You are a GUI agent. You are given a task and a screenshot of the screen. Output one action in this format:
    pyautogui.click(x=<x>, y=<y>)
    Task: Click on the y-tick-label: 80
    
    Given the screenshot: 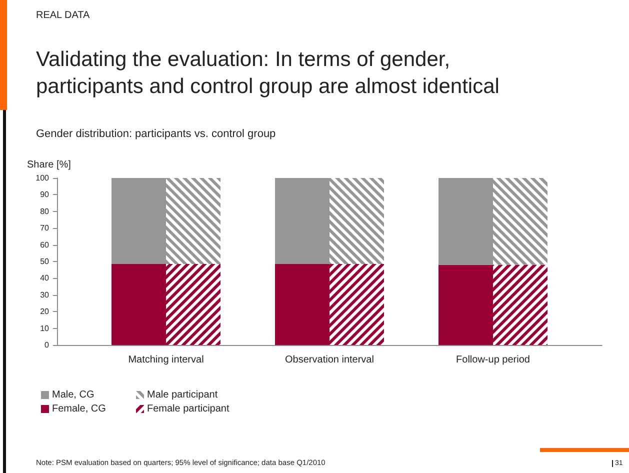 What is the action you would take?
    pyautogui.click(x=45, y=211)
    